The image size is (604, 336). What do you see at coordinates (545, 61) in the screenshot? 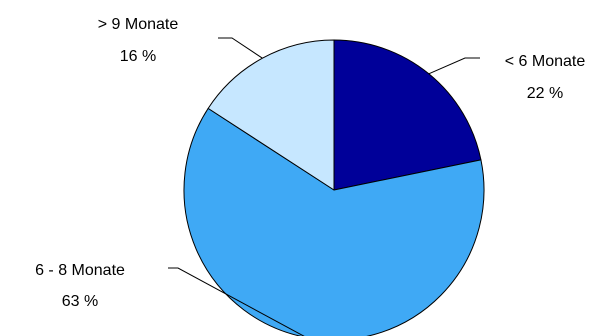
I see `slice-name-lt6: < 6 Monate` at bounding box center [545, 61].